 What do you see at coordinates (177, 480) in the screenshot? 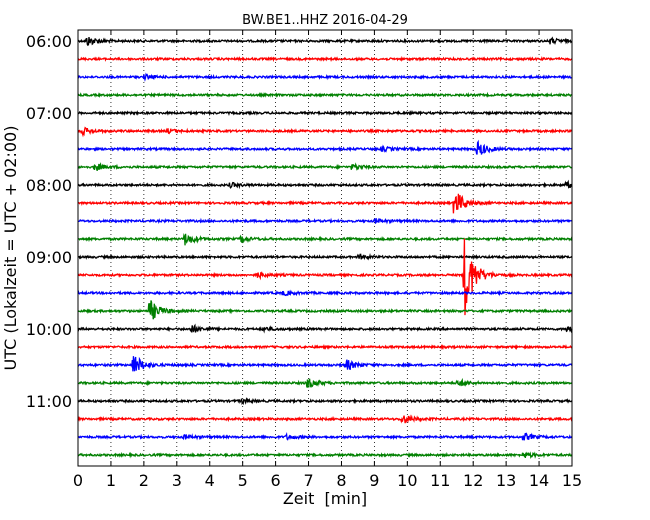
I see `x-tick-label: 3` at bounding box center [177, 480].